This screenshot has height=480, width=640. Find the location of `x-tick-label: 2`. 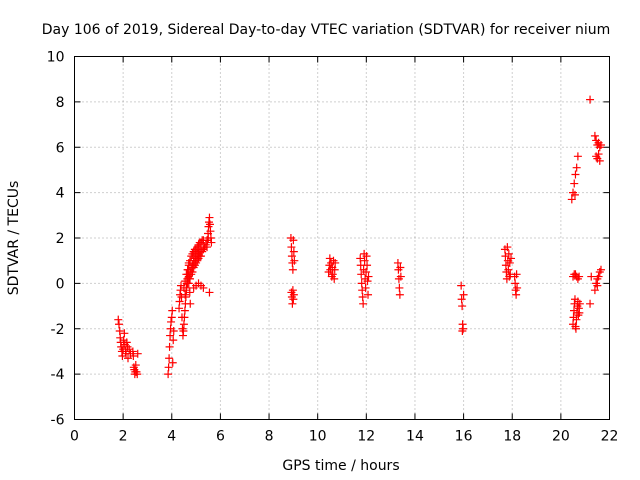

x-tick-label: 2 is located at coordinates (123, 437).